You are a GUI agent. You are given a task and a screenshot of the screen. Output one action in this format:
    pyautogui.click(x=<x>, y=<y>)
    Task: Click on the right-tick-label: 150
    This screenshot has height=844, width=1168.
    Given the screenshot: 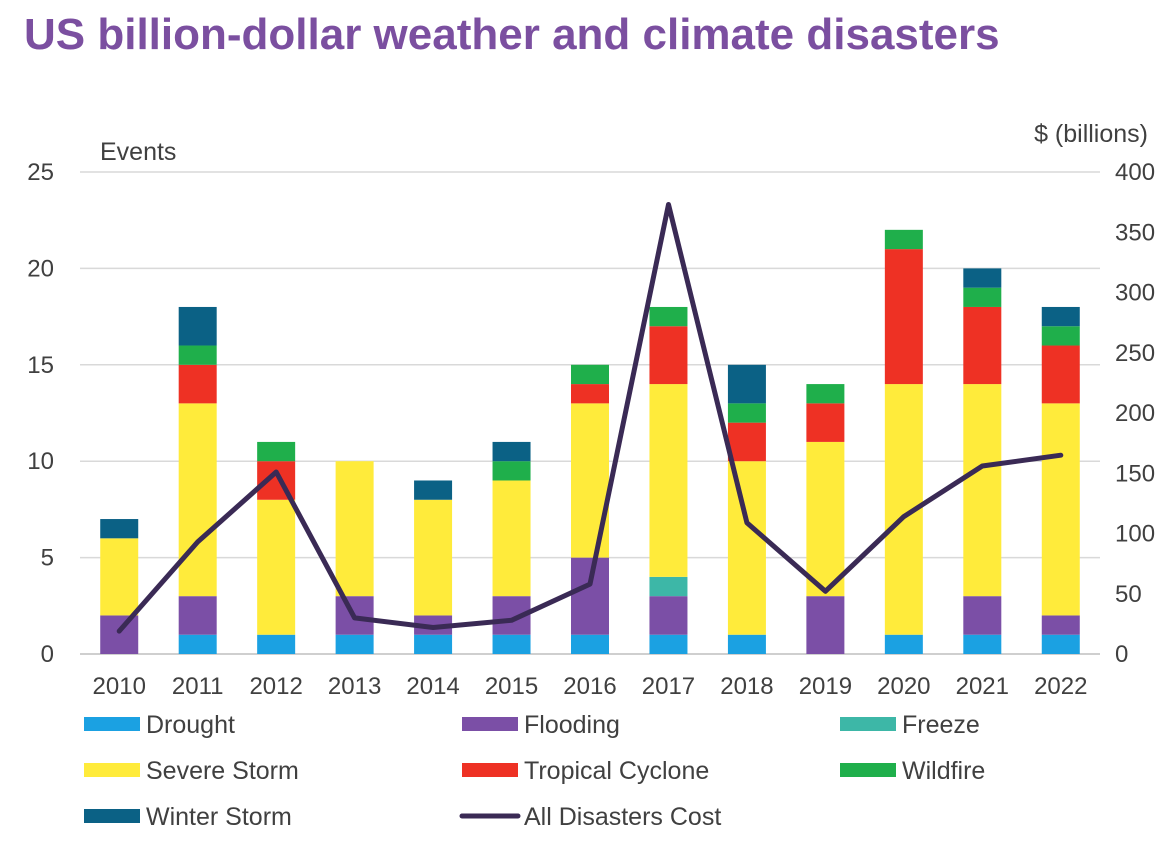 What is the action you would take?
    pyautogui.click(x=1135, y=473)
    